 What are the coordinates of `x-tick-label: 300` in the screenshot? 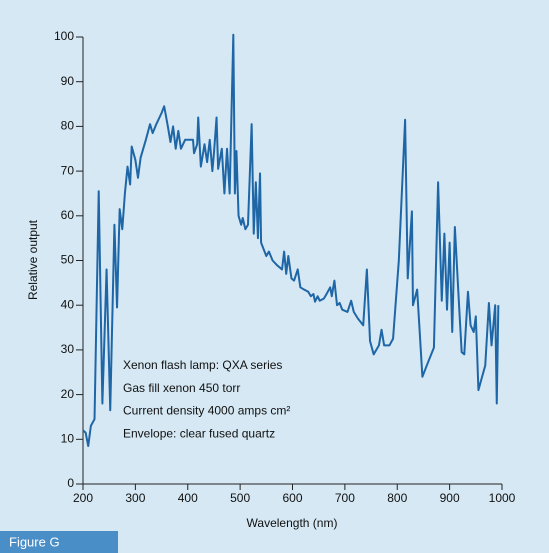 It's located at (135, 498).